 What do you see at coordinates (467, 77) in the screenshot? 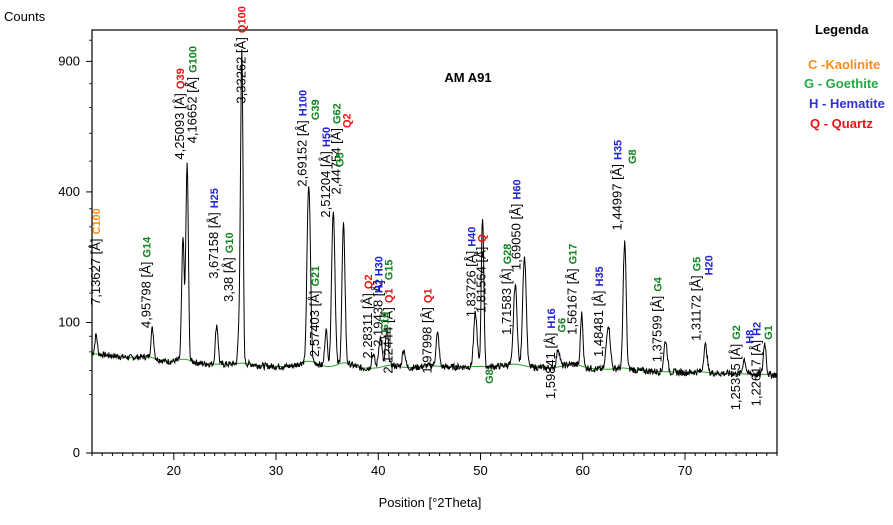
I see `chart-title: AM A91` at bounding box center [467, 77].